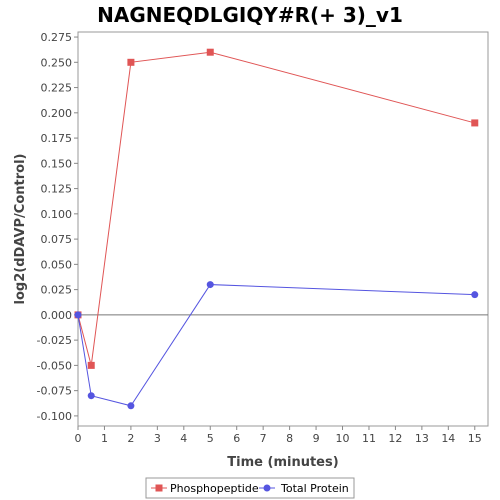 Image resolution: width=500 pixels, height=500 pixels. What do you see at coordinates (57, 138) in the screenshot?
I see `y-tick-label: 0.175` at bounding box center [57, 138].